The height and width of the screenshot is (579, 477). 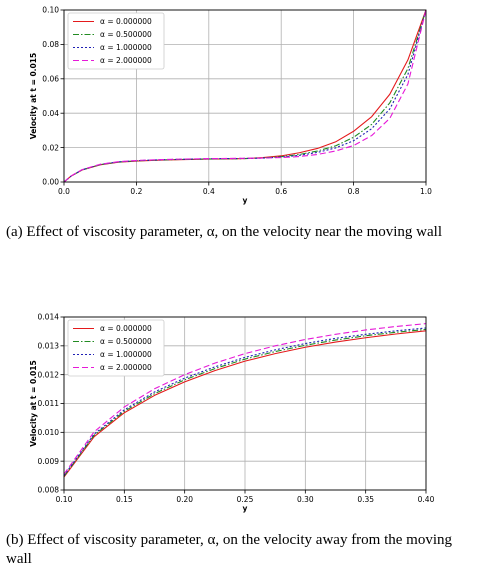 I want to click on x-tick-label: 0.30, so click(x=305, y=499).